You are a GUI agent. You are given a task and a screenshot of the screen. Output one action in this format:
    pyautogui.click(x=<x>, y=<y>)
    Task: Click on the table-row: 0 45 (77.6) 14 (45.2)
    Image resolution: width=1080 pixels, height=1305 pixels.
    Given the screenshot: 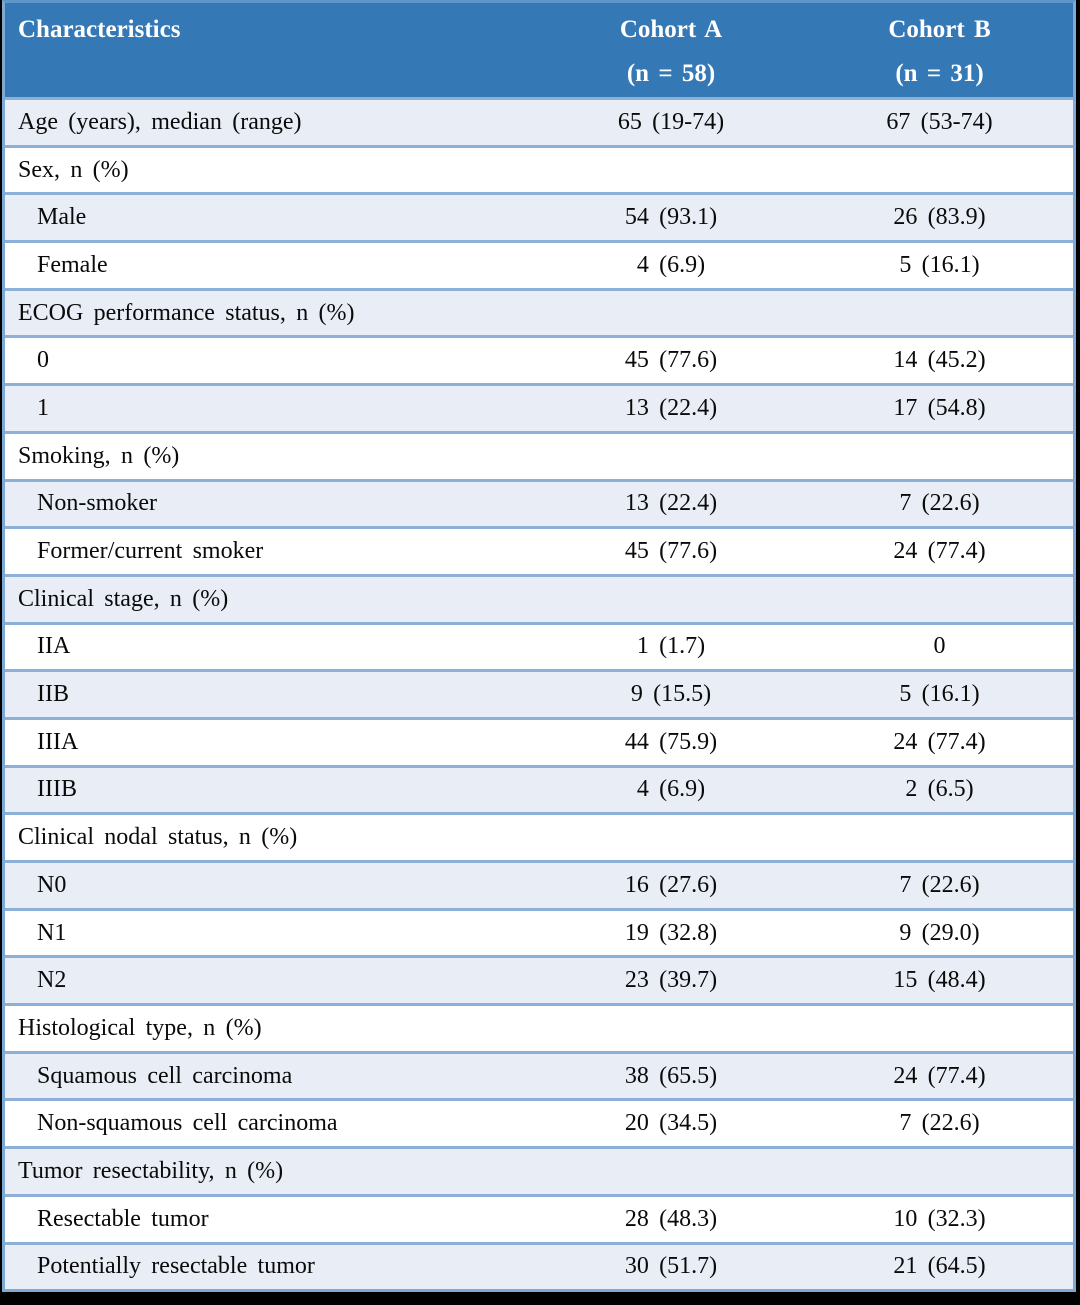 What is the action you would take?
    pyautogui.click(x=539, y=359)
    